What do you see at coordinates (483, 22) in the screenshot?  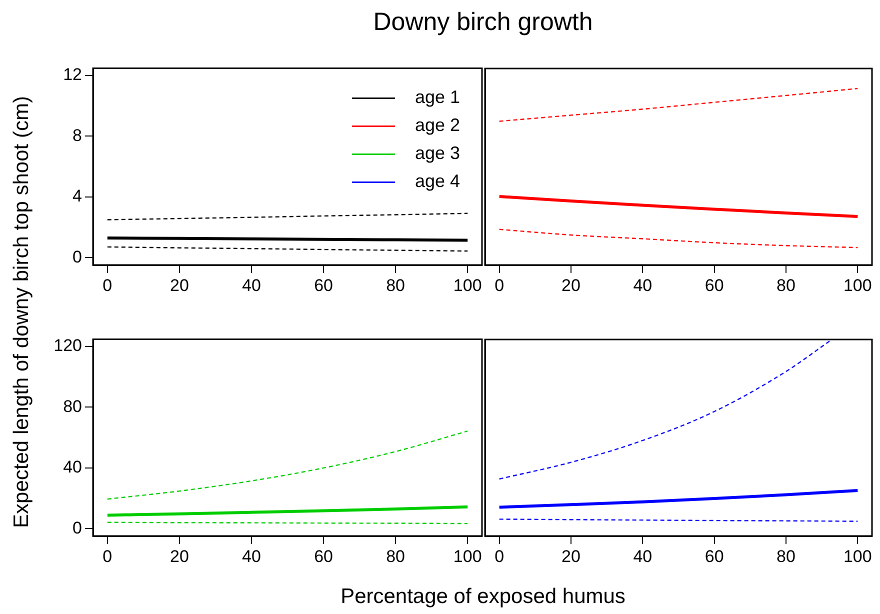 I see `chart-title: Downy birch growth` at bounding box center [483, 22].